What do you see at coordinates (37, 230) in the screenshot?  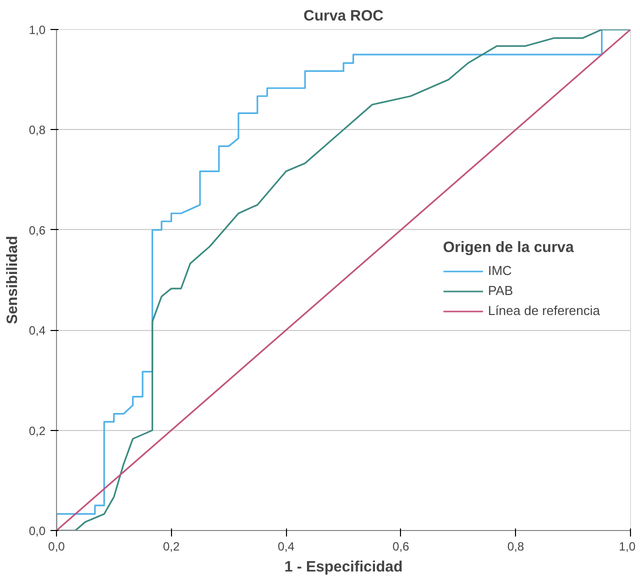 I see `y-tick-label: 0,6` at bounding box center [37, 230].